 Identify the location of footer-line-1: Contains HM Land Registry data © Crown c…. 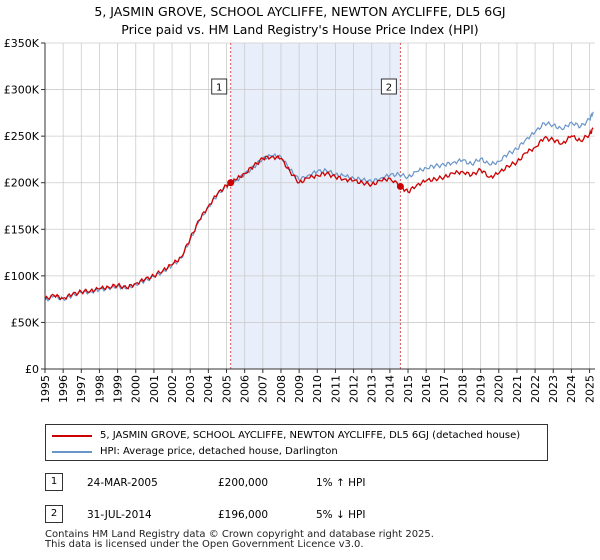
(239, 534).